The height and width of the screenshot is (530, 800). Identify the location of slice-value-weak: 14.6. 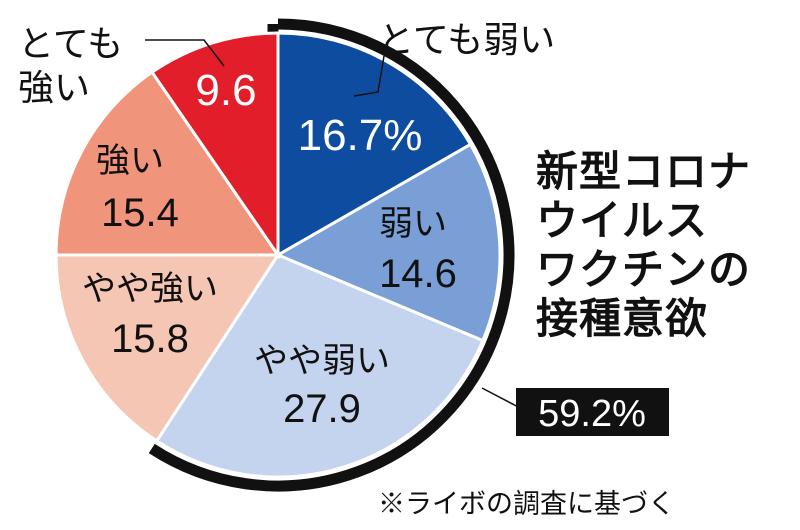
(418, 274).